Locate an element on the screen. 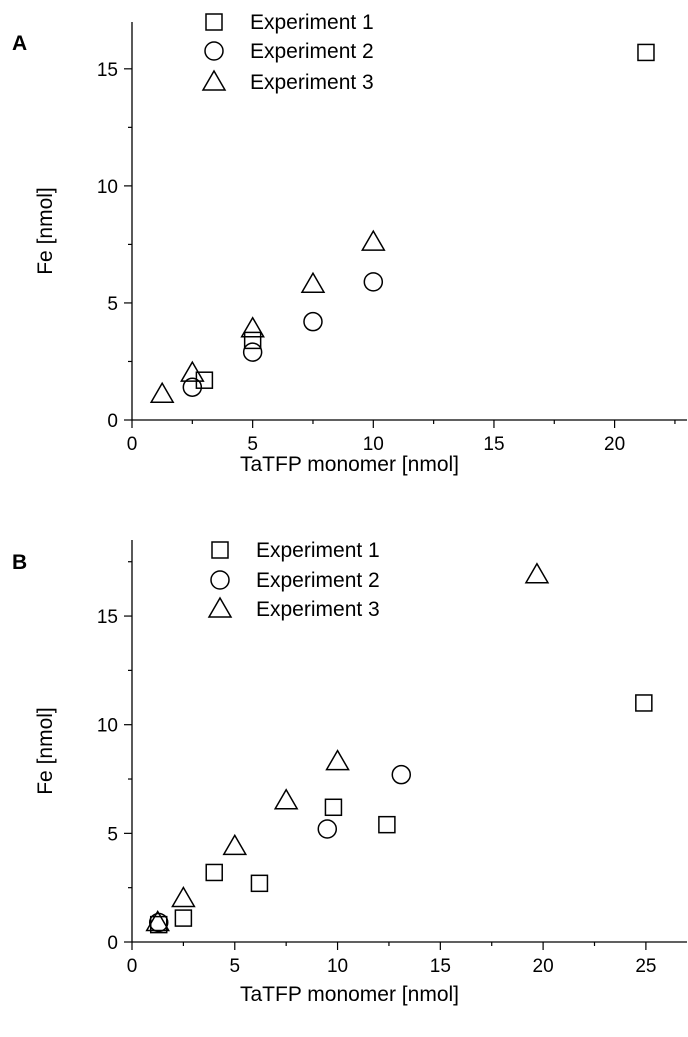 The width and height of the screenshot is (688, 1037). panel-label: A is located at coordinates (19, 43).